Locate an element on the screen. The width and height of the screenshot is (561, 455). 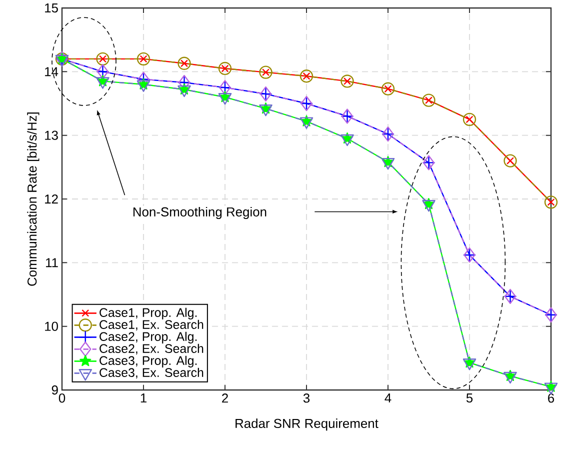
x-tick-label: 1 is located at coordinates (143, 398).